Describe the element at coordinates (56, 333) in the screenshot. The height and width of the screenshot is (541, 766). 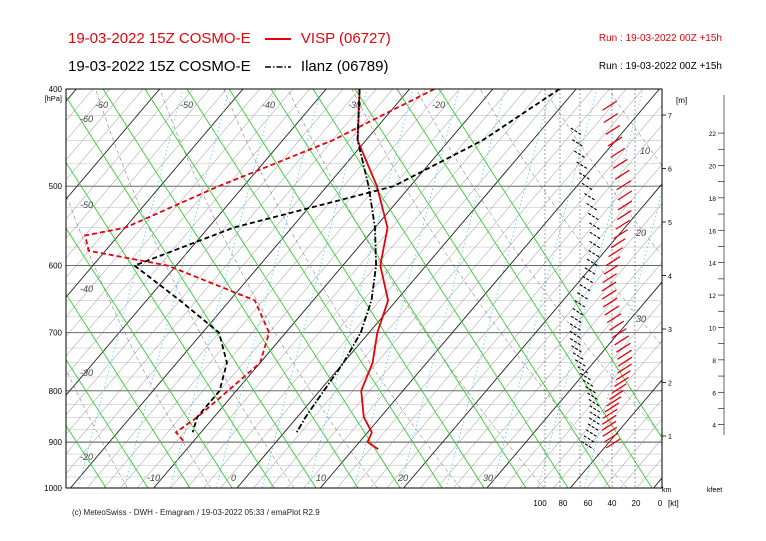
I see `pressure-tick-label: 700` at that location.